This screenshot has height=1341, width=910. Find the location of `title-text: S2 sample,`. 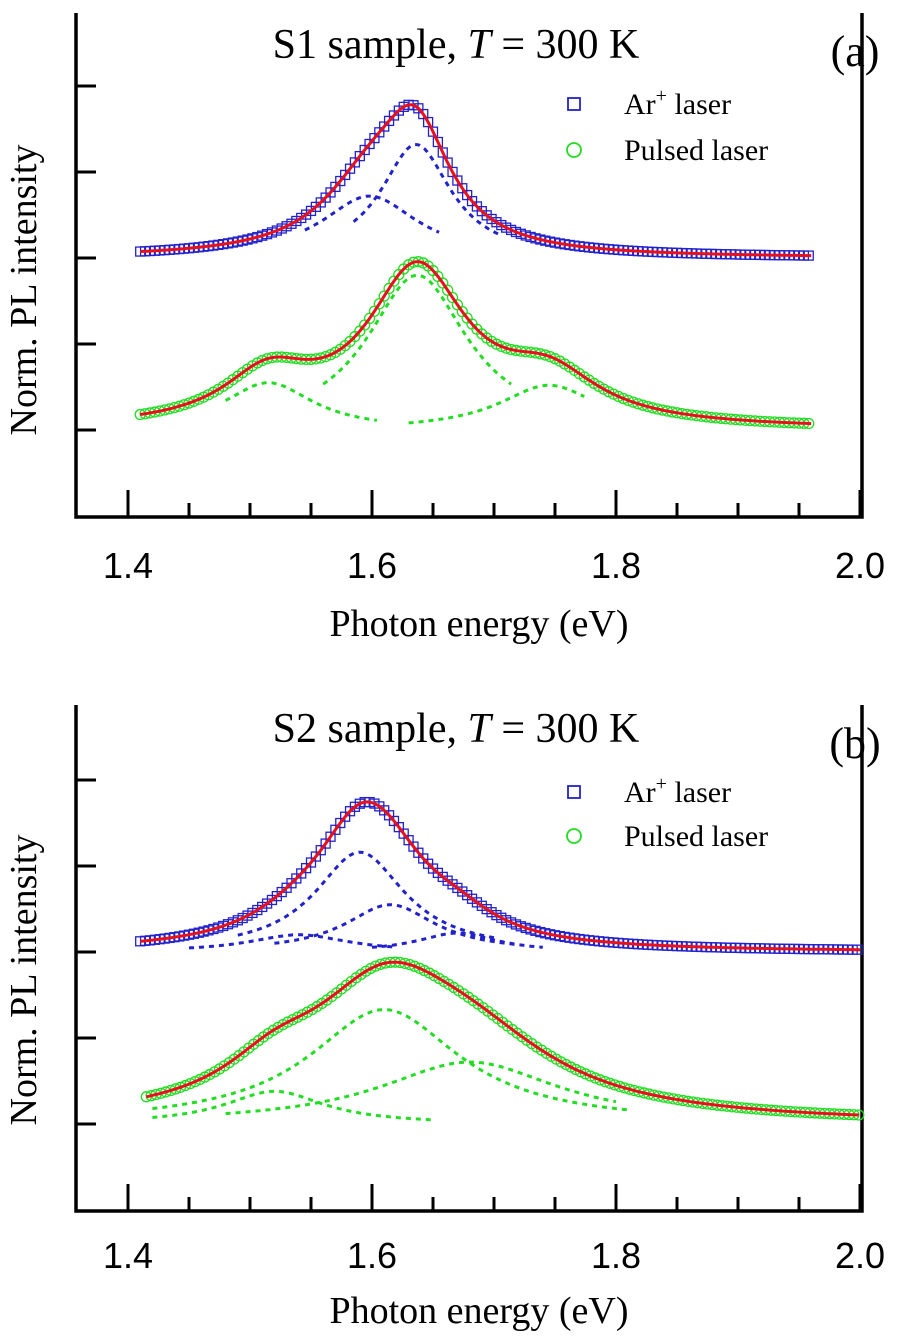

title-text: S2 sample, is located at coordinates (370, 729).